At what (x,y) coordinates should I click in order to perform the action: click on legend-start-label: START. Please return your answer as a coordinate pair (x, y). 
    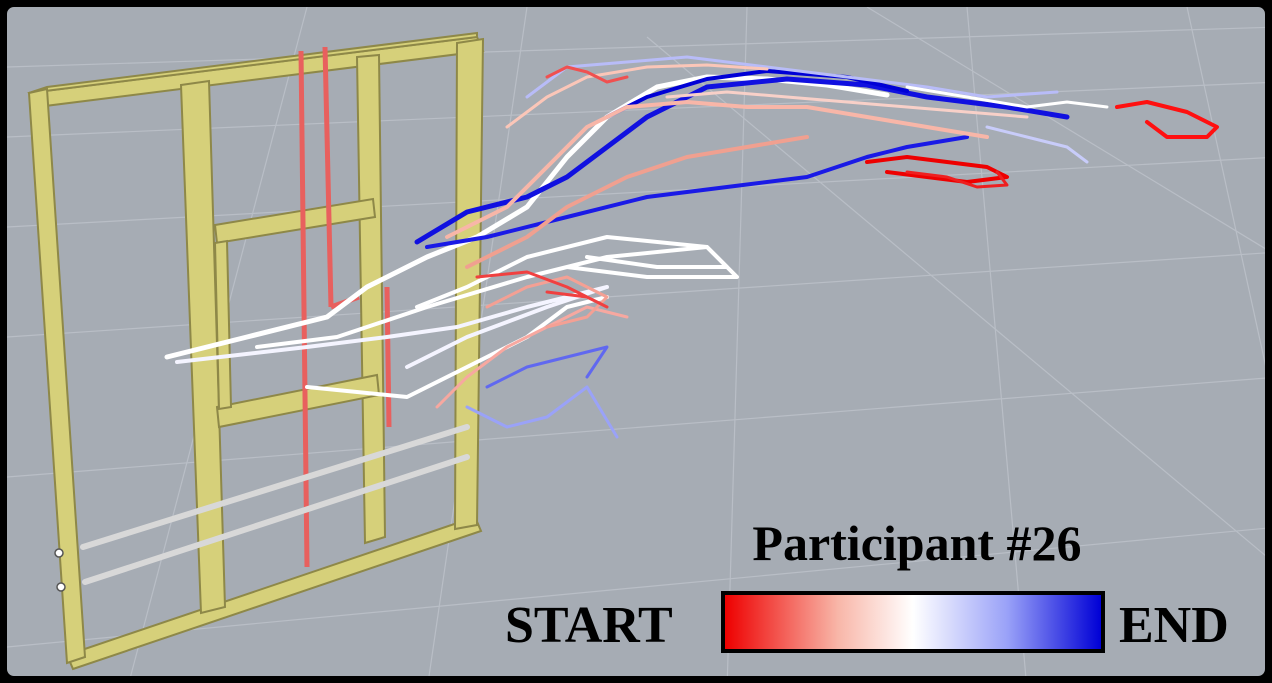
    Looking at the image, I should click on (589, 625).